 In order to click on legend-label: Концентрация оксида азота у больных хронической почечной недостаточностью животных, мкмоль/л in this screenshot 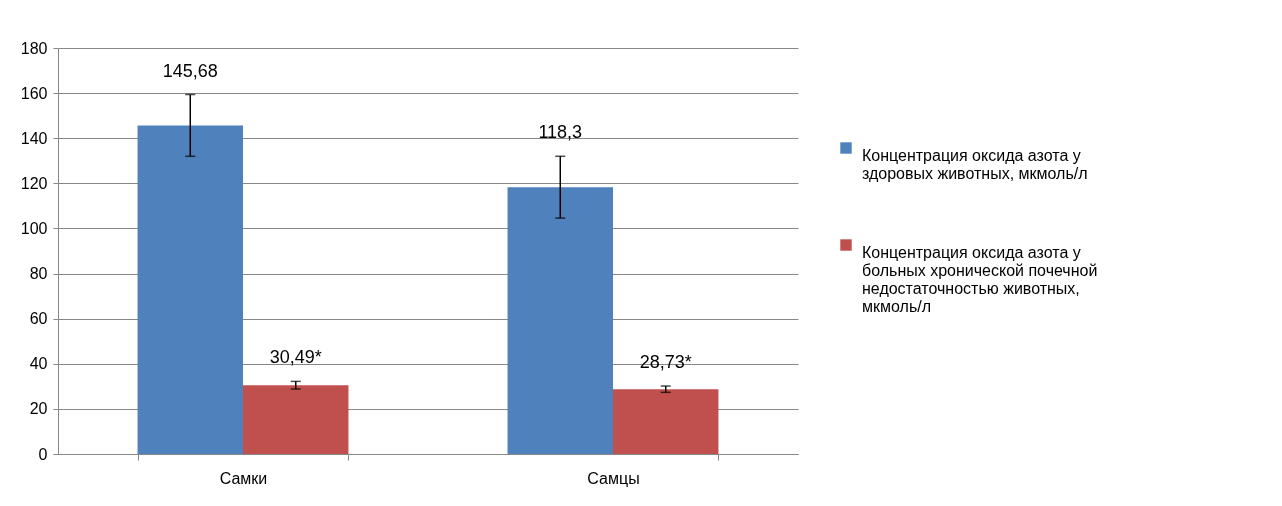, I will do `click(980, 279)`.